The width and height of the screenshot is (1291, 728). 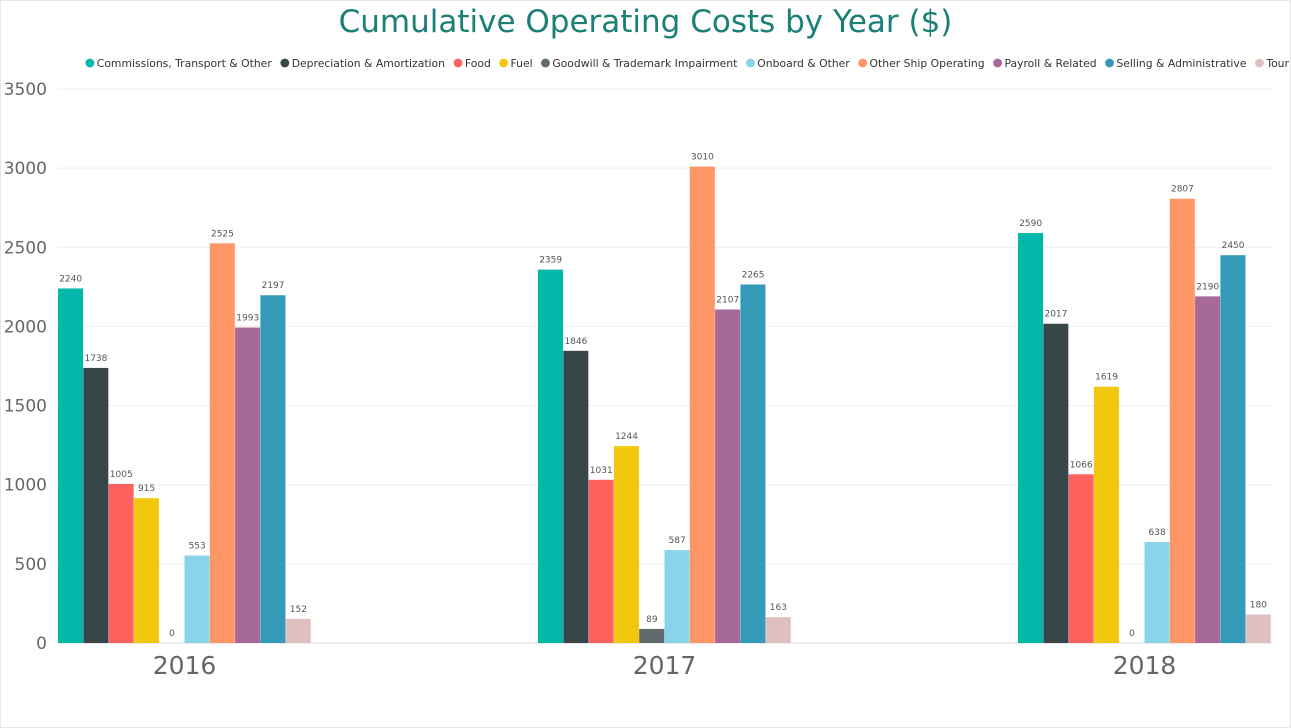 What do you see at coordinates (677, 541) in the screenshot?
I see `data-label-onboard-other-2017: 587` at bounding box center [677, 541].